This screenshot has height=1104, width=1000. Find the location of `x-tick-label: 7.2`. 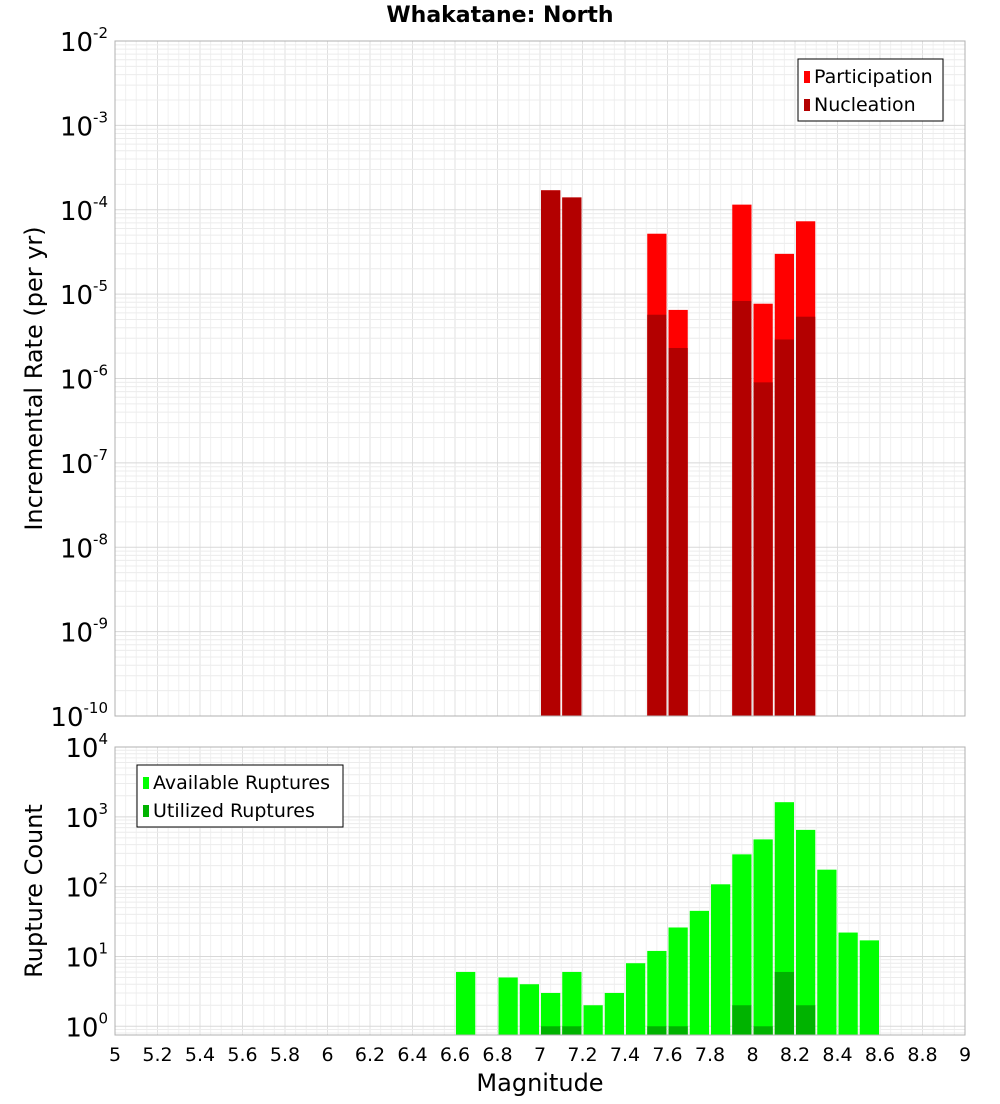

x-tick-label: 7.2 is located at coordinates (582, 1055).